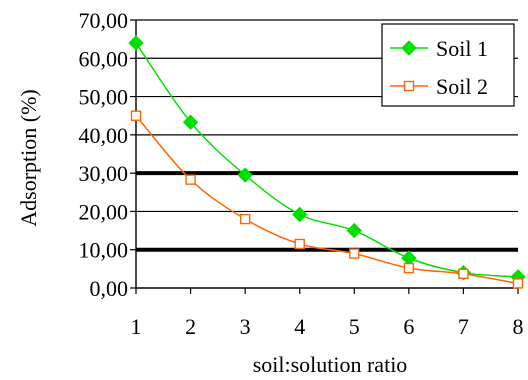 The width and height of the screenshot is (528, 380). I want to click on legend-box, so click(448, 65).